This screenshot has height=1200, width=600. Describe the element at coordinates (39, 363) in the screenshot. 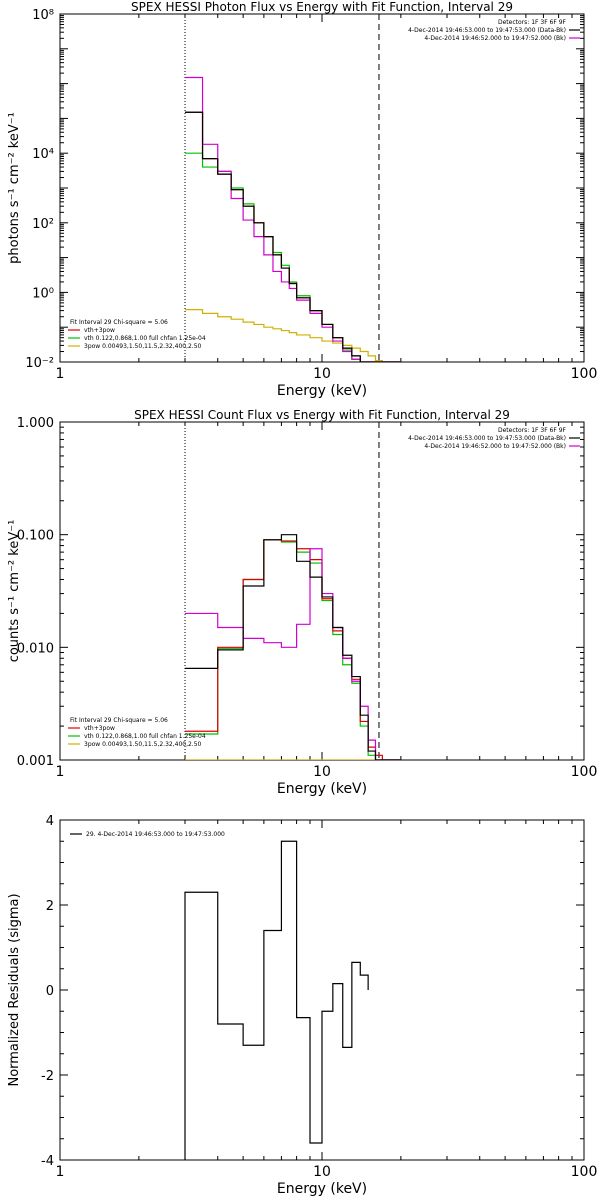

I see `y-tick-label: 10⁻²` at that location.